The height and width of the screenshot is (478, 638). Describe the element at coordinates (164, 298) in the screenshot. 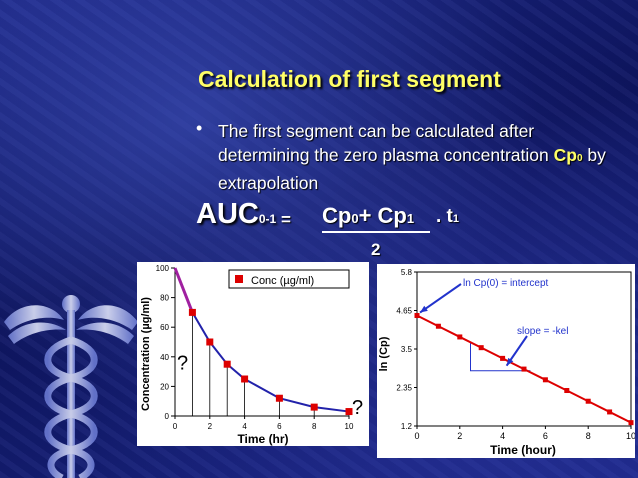

I see `chart1-ytick-label: 80` at that location.